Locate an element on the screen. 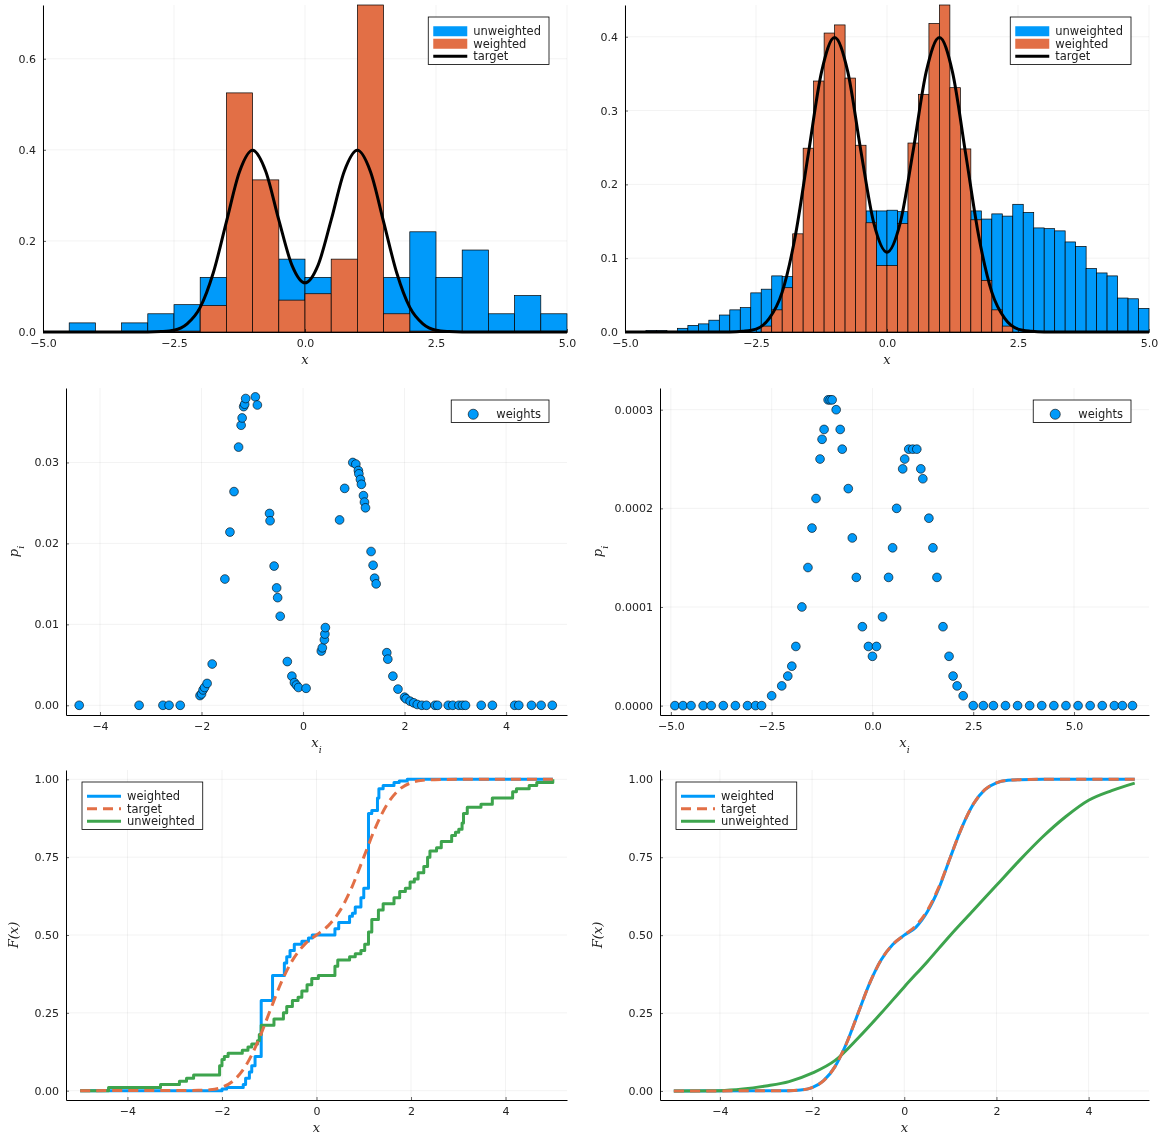 The image size is (1169, 1139). y-tick-label: 0.3 is located at coordinates (609, 111).